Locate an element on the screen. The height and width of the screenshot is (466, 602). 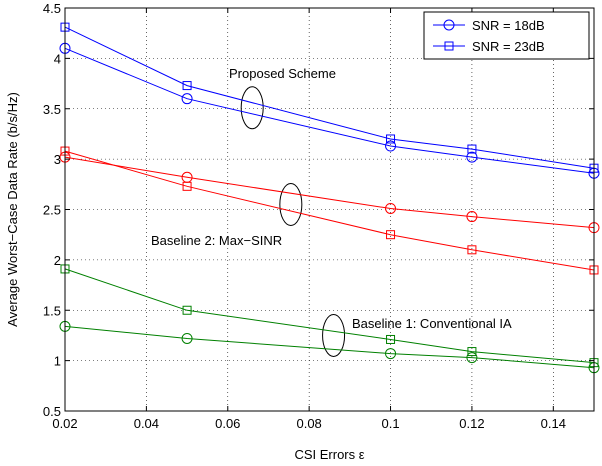
x-tick-label: 0.04 is located at coordinates (146, 423).